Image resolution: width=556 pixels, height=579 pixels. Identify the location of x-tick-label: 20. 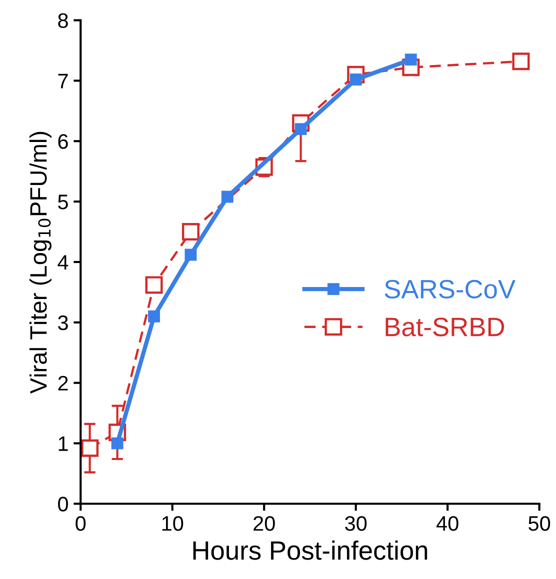
(264, 523).